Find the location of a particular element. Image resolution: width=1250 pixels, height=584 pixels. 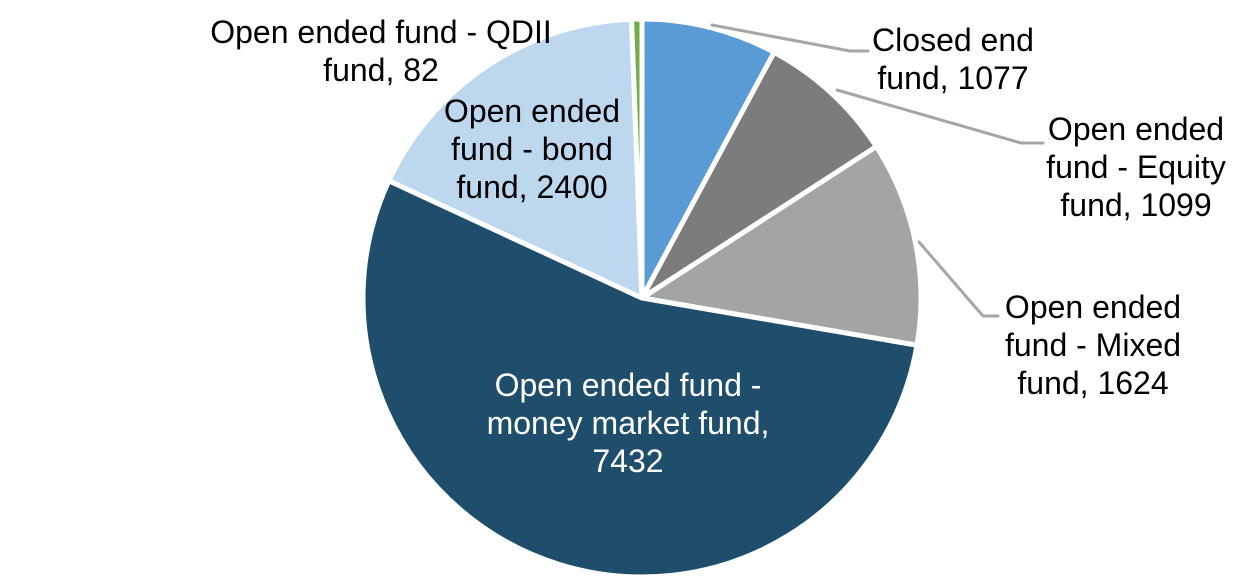

data-label-open-ended-fund-money-market-fund: Open ended fund - money market fund, 7432 is located at coordinates (628, 423).